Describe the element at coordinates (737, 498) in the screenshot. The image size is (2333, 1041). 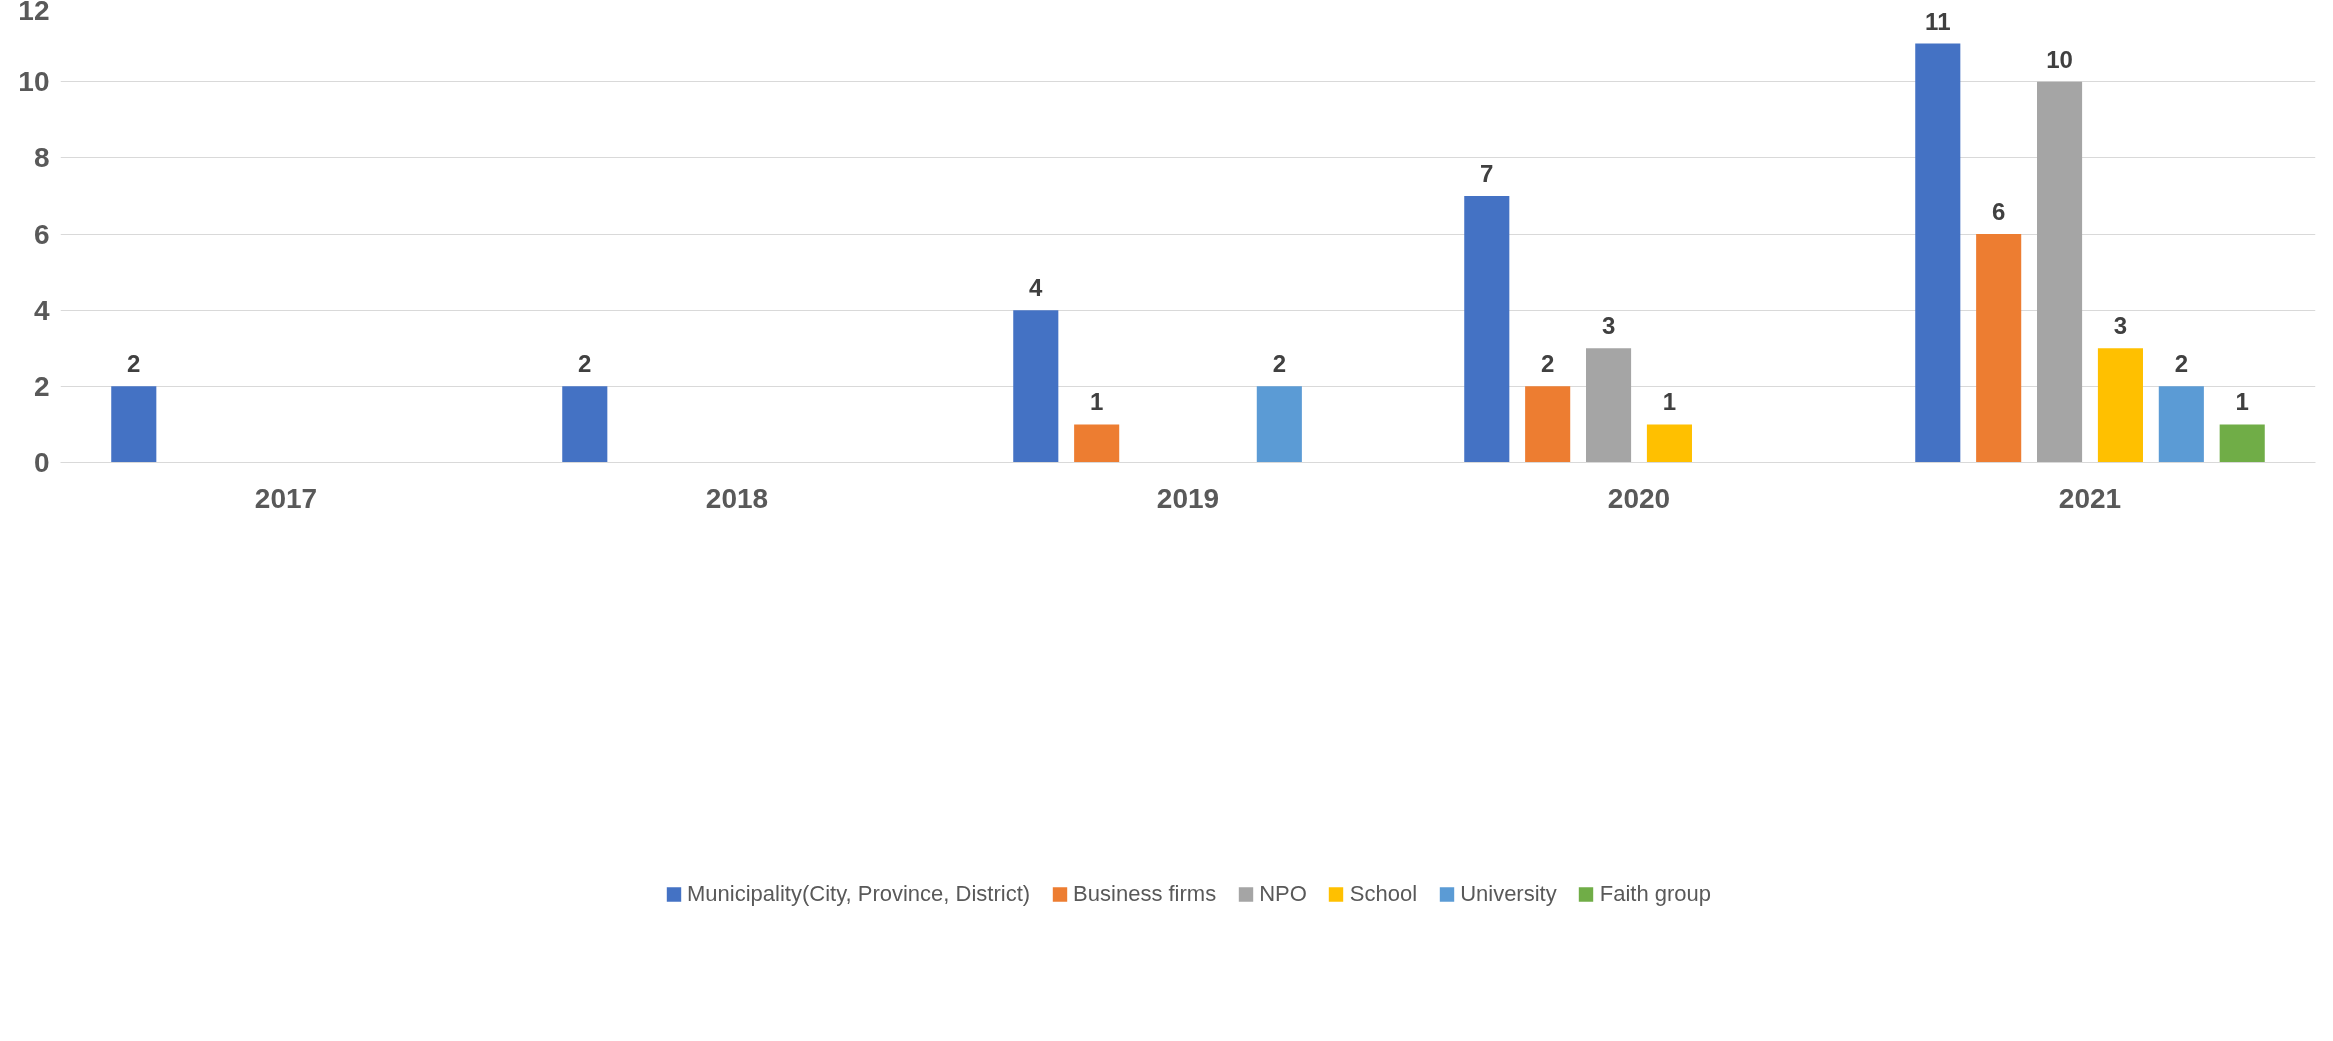
I see `x-tick-label: 2018` at that location.